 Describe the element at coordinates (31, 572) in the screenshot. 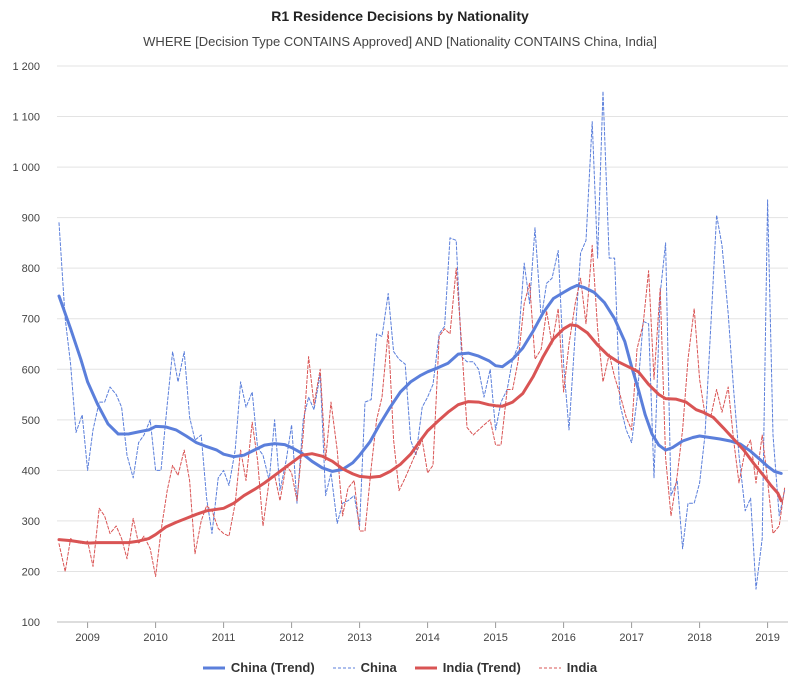

I see `y-tick-label: 200` at that location.